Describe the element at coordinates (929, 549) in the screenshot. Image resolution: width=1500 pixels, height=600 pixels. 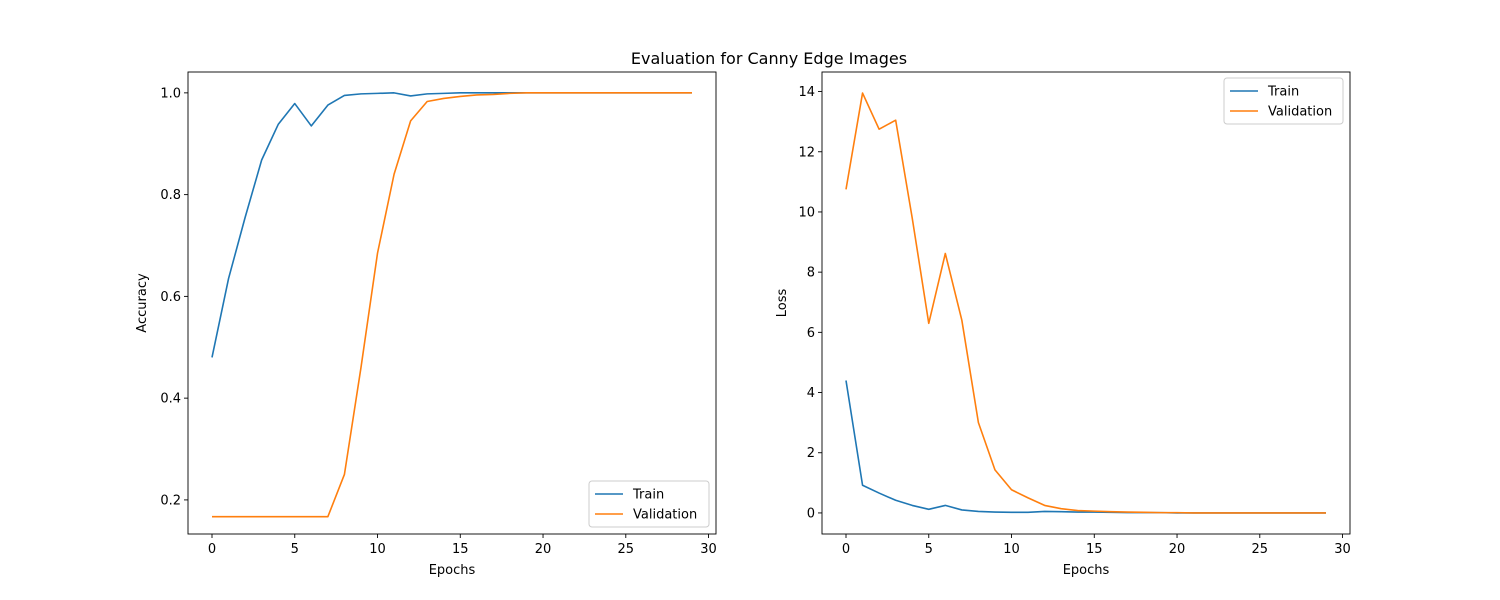
I see `loss-xtick-label: 5` at that location.